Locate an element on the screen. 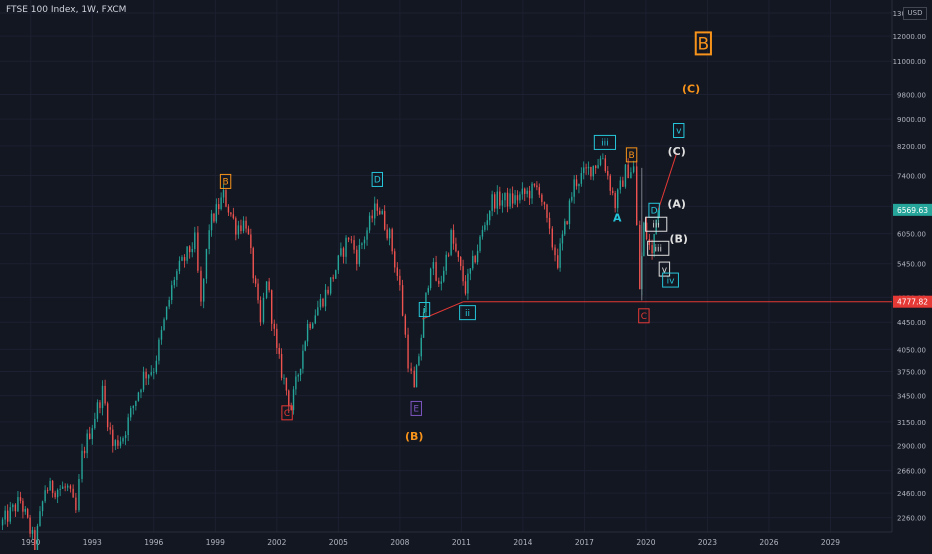 This screenshot has height=554, width=932. price-axis-tick-label: 2260.00 is located at coordinates (911, 519).